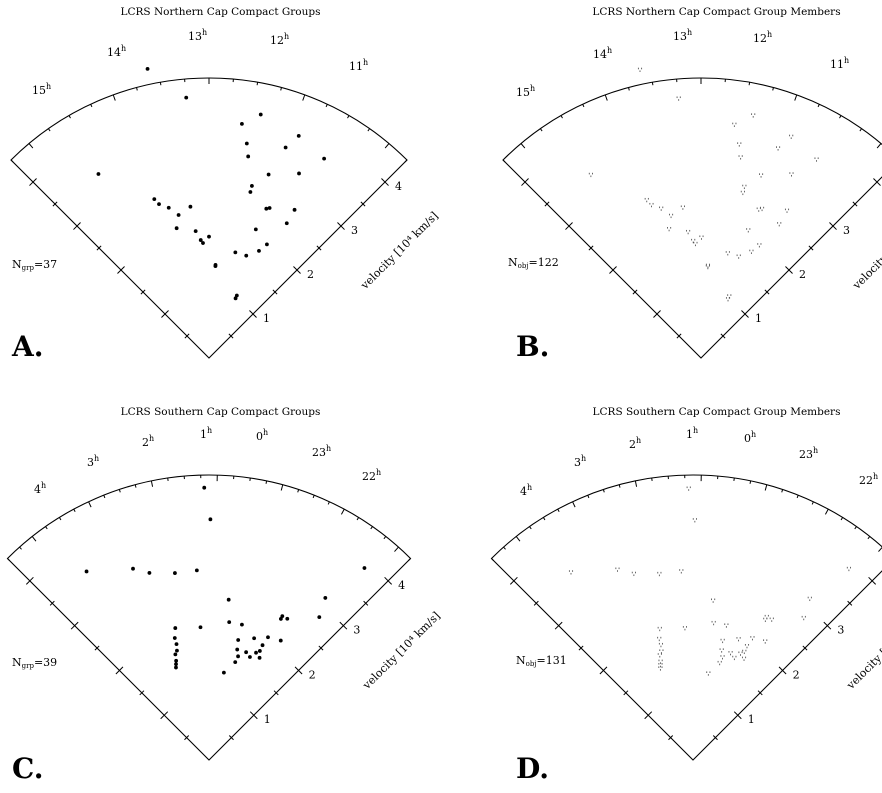 The width and height of the screenshot is (882, 793). Describe the element at coordinates (868, 479) in the screenshot. I see `ra-label: 22h` at that location.